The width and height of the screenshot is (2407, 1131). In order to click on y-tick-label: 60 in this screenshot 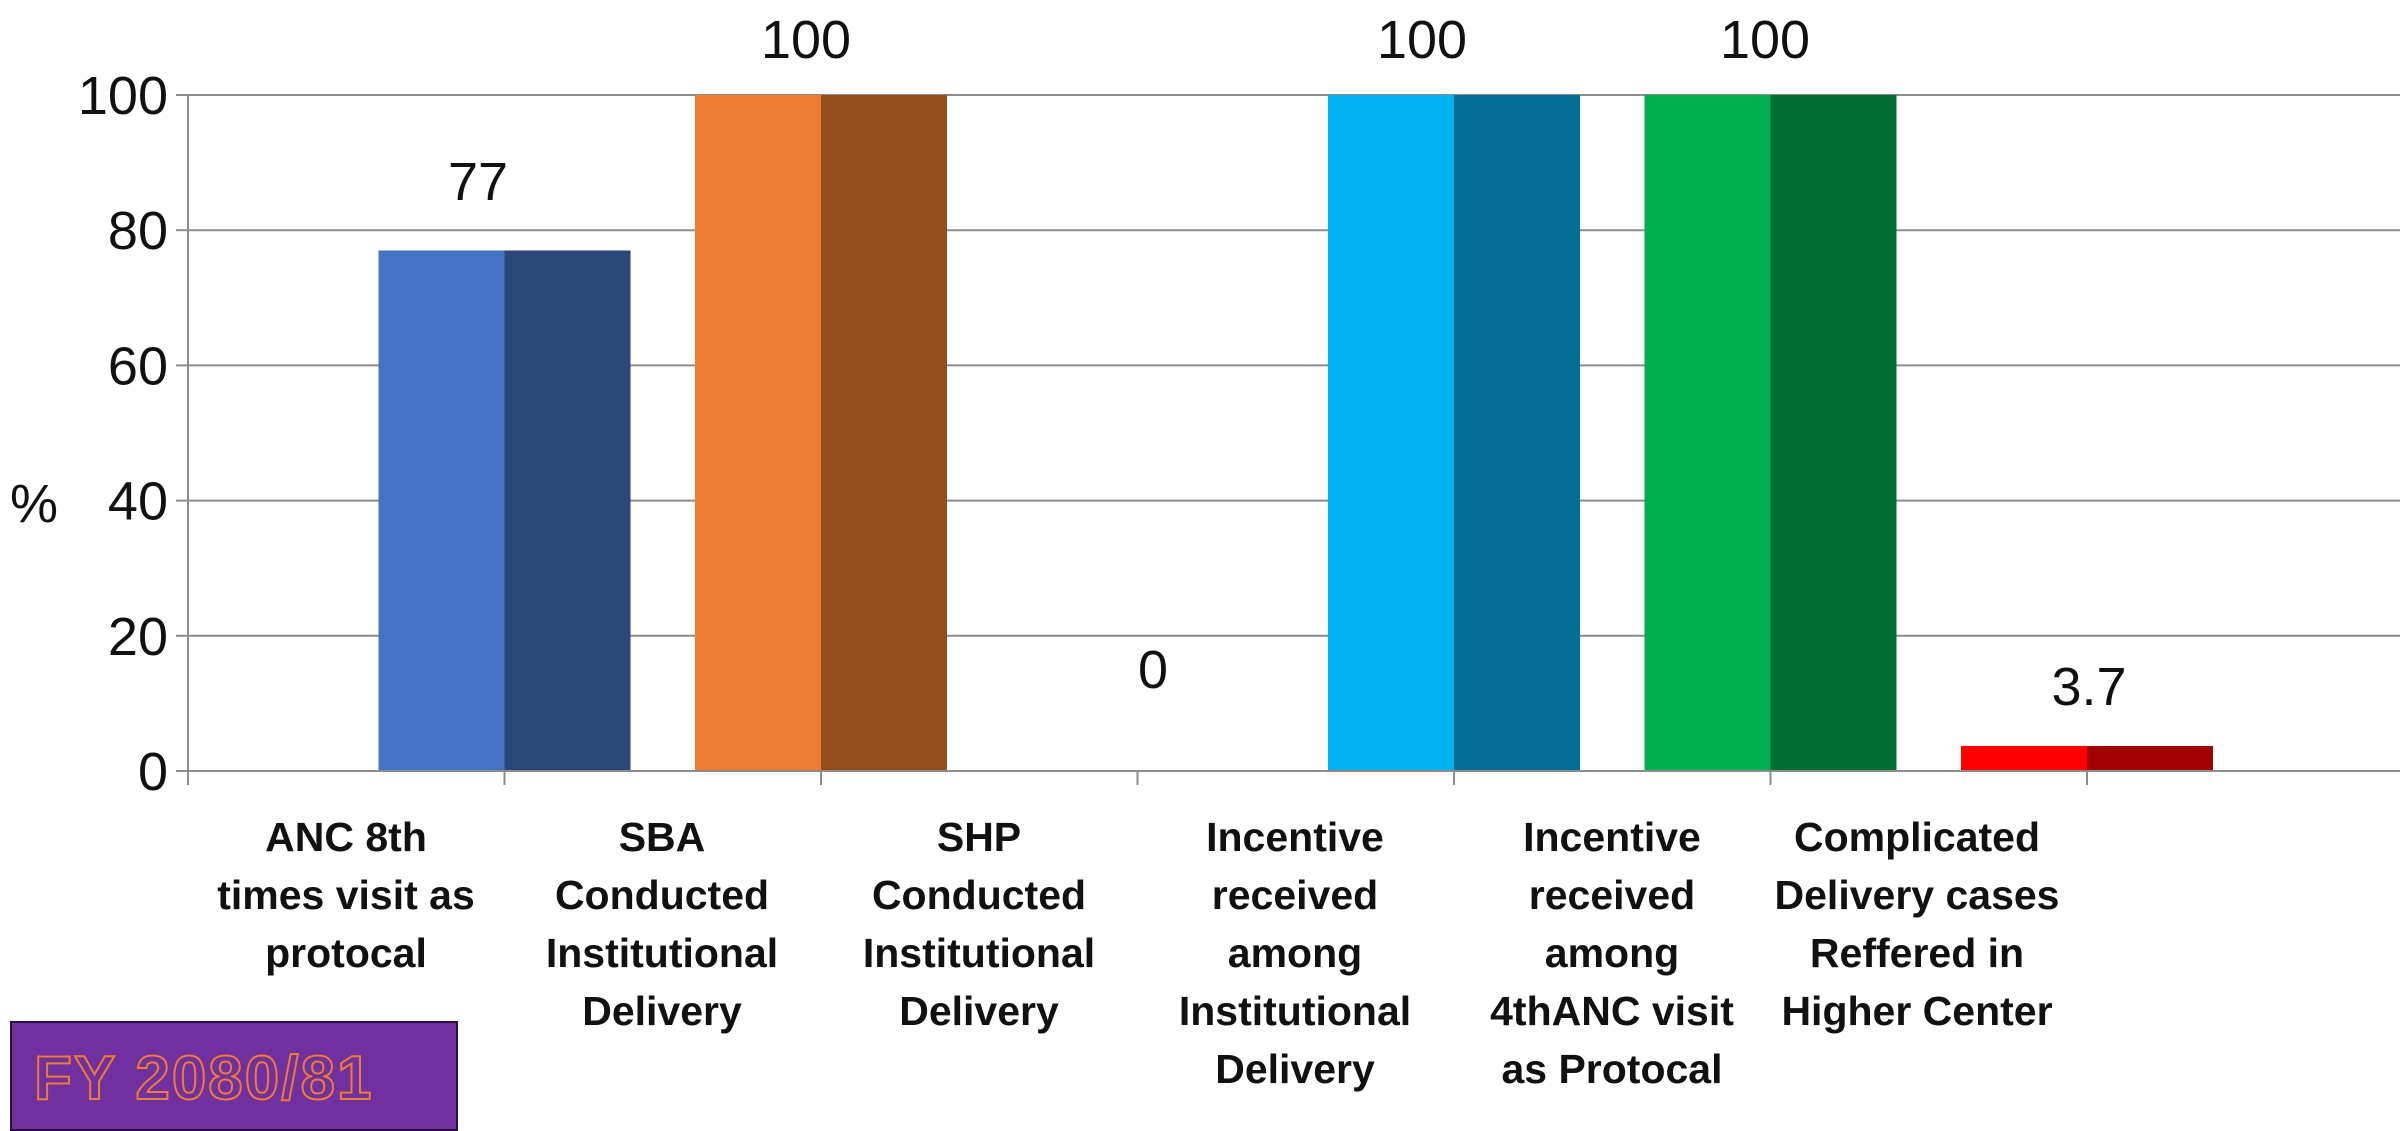, I will do `click(138, 366)`.